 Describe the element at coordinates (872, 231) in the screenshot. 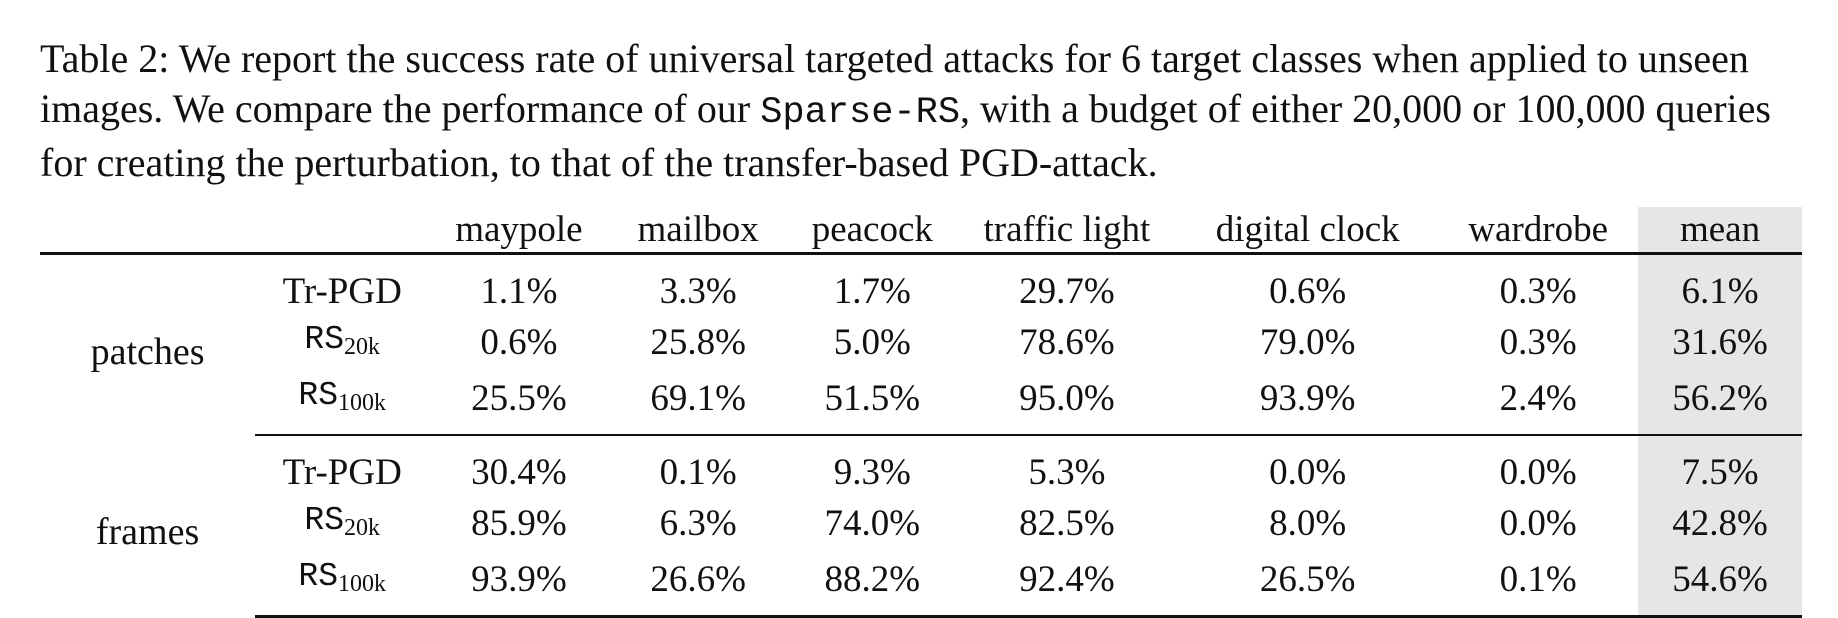

I see `header-peacock: peacock` at that location.